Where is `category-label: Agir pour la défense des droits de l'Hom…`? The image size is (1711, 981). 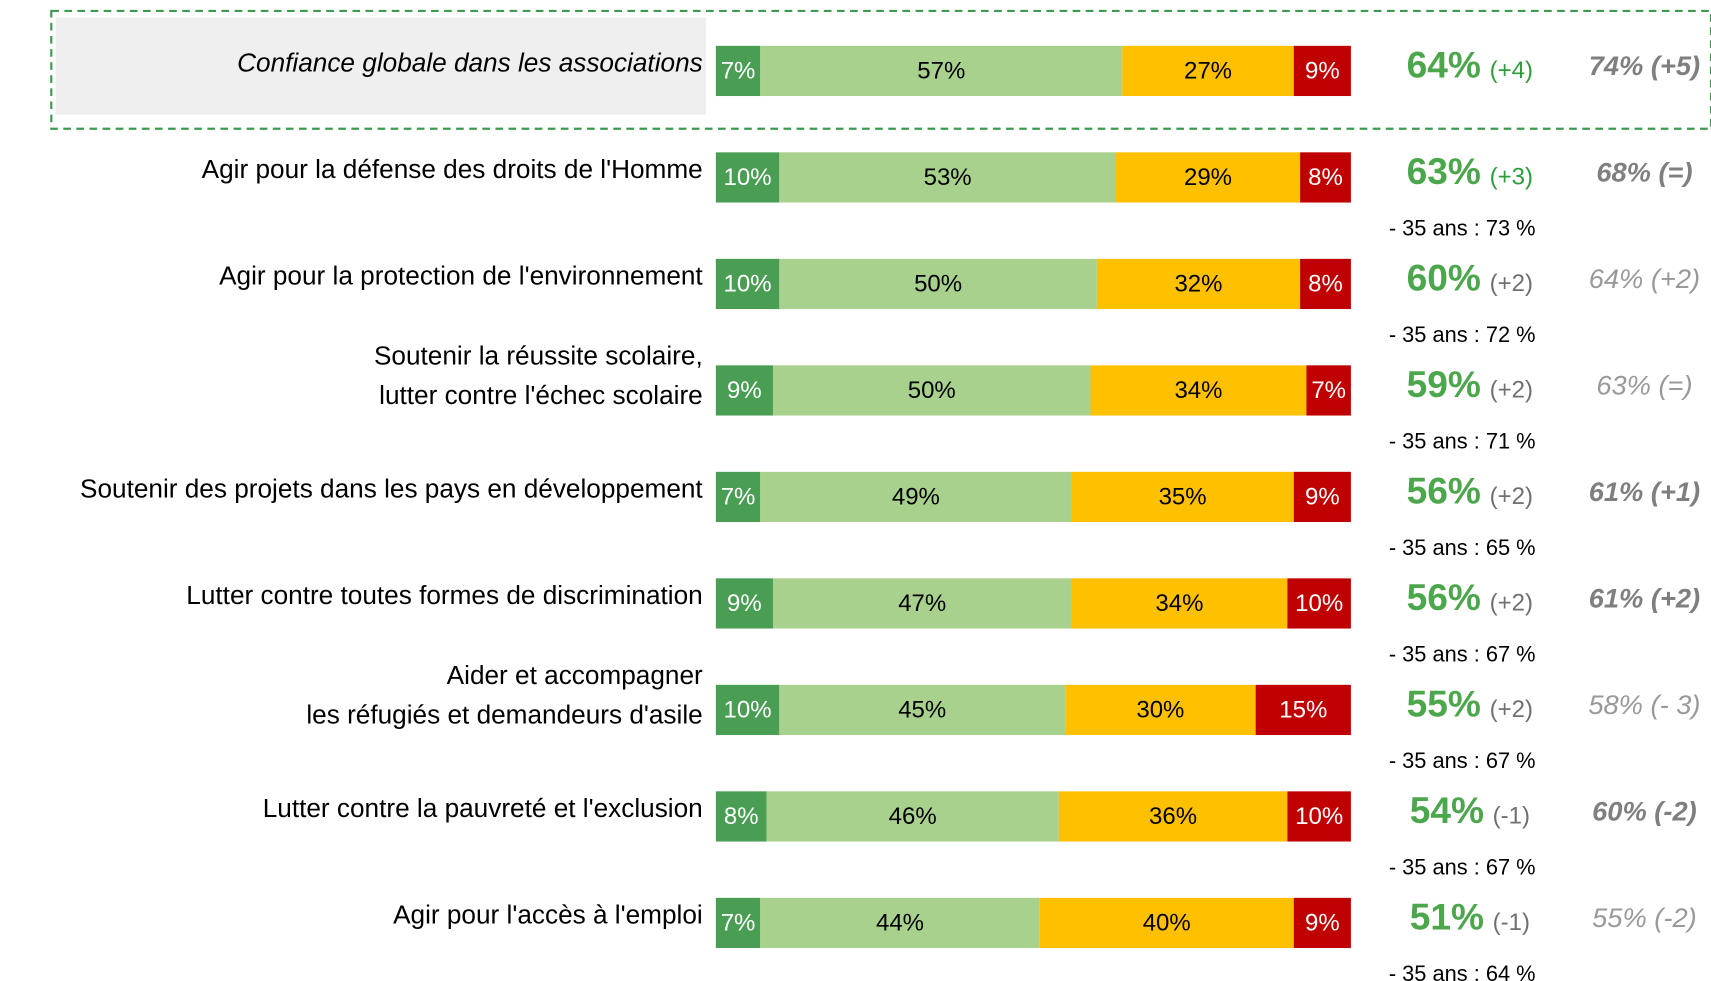 category-label: Agir pour la défense des droits de l'Hom… is located at coordinates (452, 169).